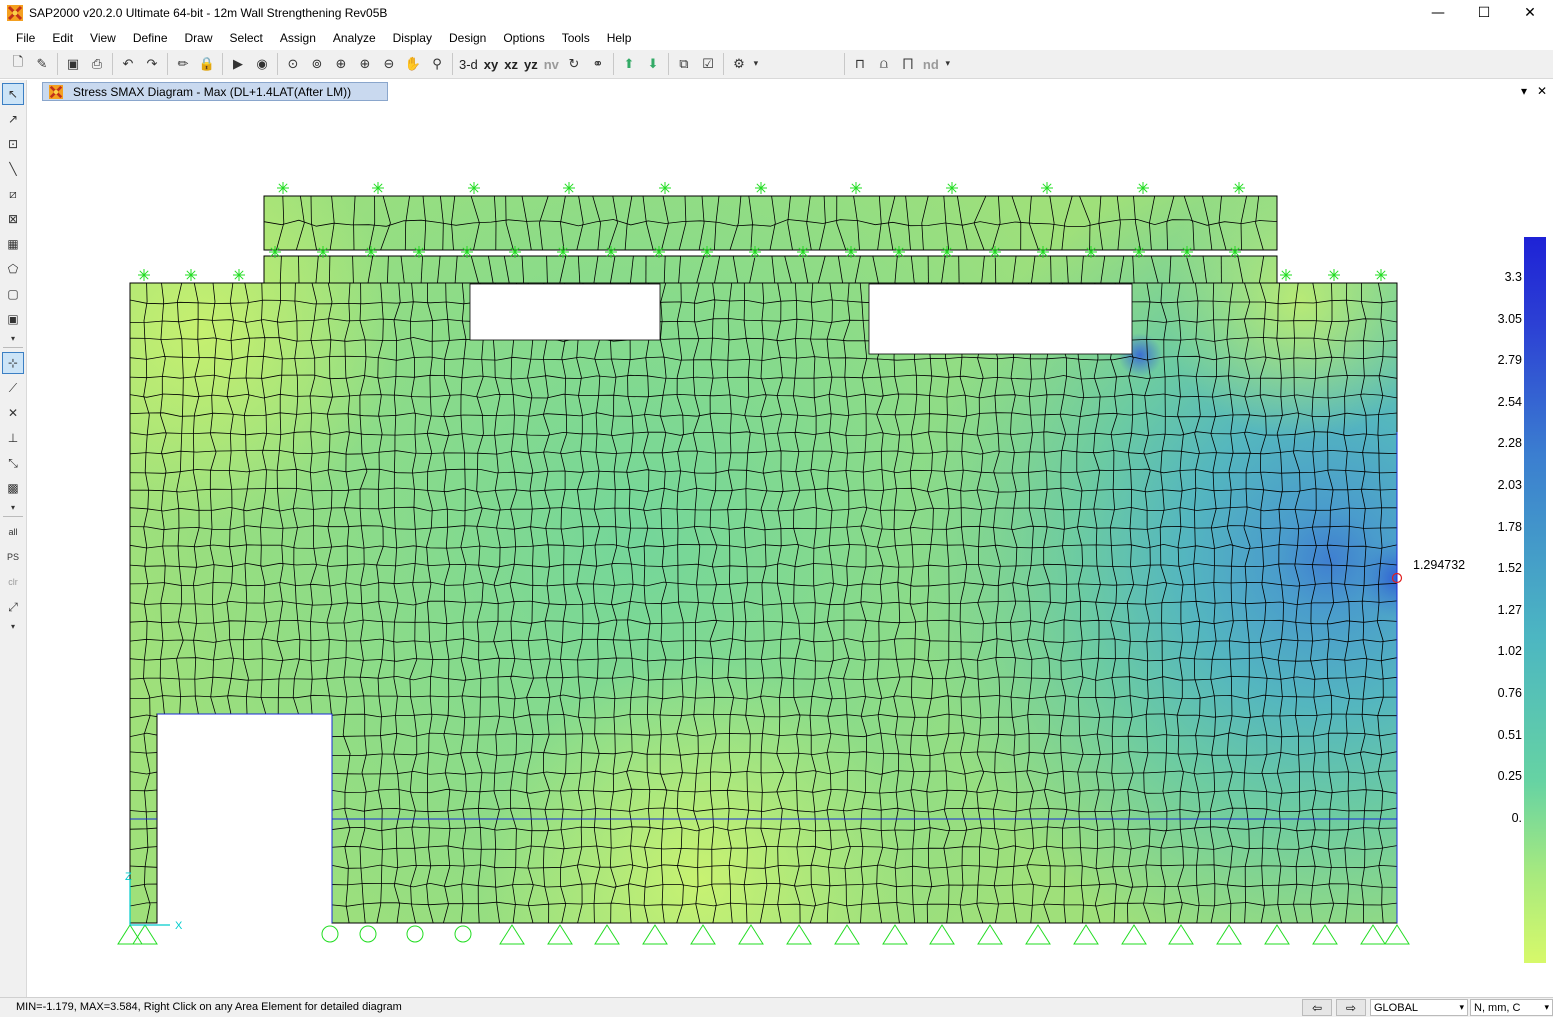 This screenshot has height=1017, width=1553. Describe the element at coordinates (1439, 565) in the screenshot. I see `max-point-value: 1.294732` at that location.